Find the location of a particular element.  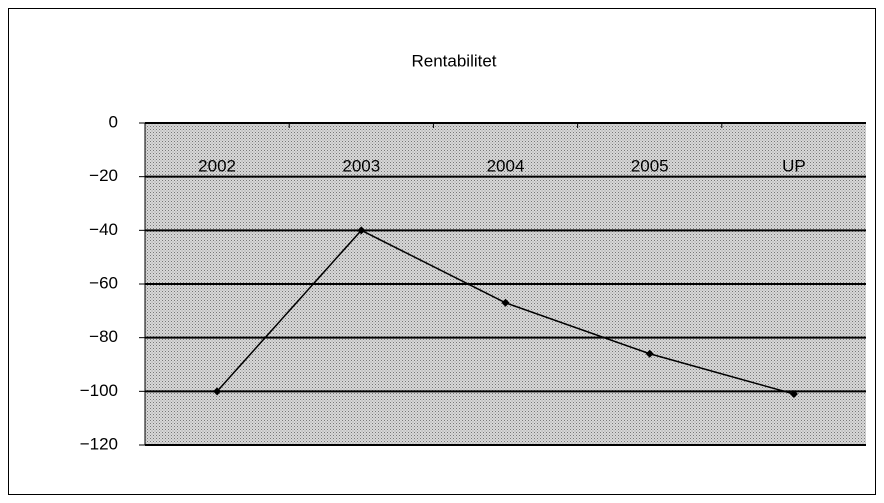

y-tick-label: 0 is located at coordinates (113, 121).